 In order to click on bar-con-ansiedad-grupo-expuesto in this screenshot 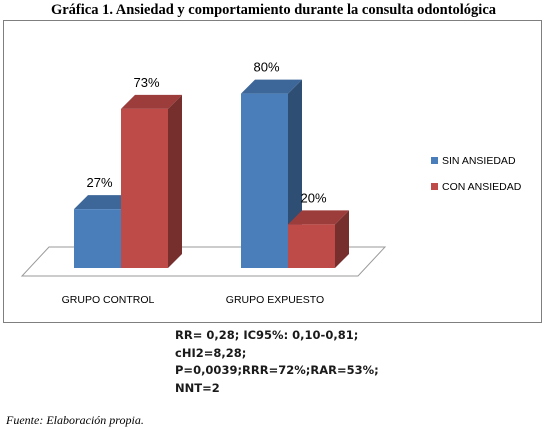, I will do `click(311, 246)`.